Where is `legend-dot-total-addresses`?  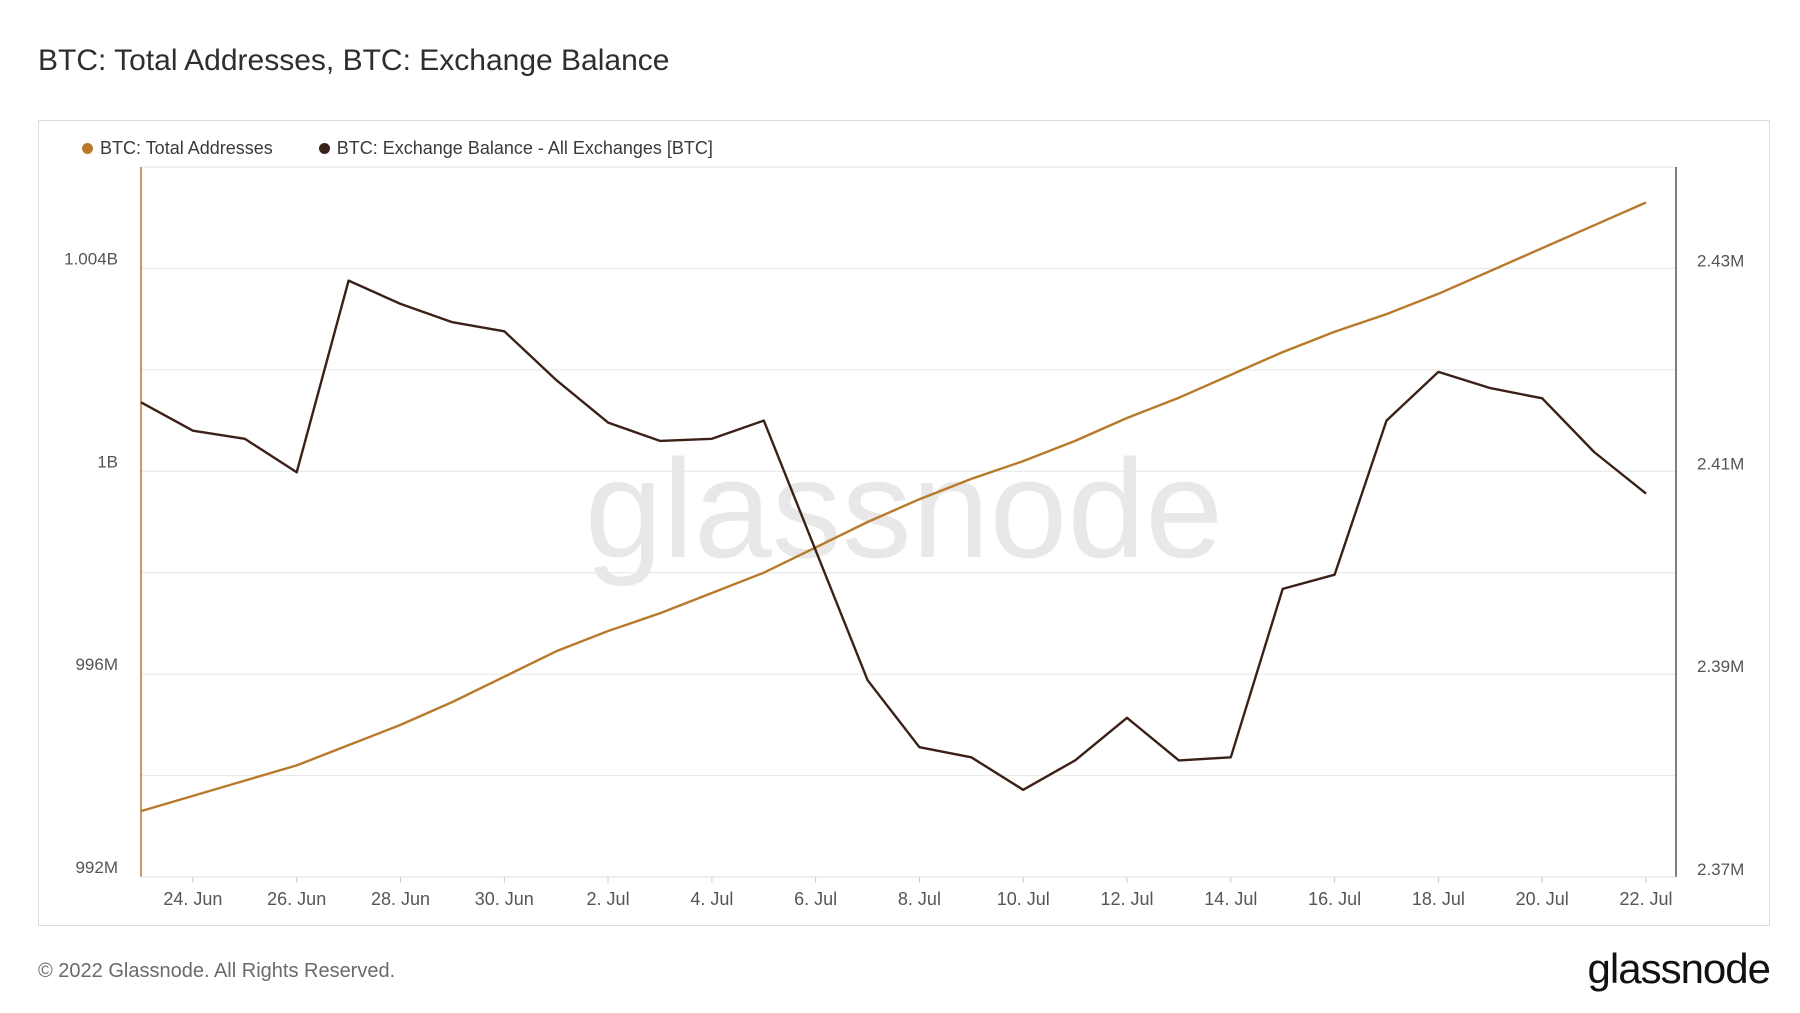
legend-dot-total-addresses is located at coordinates (87, 148).